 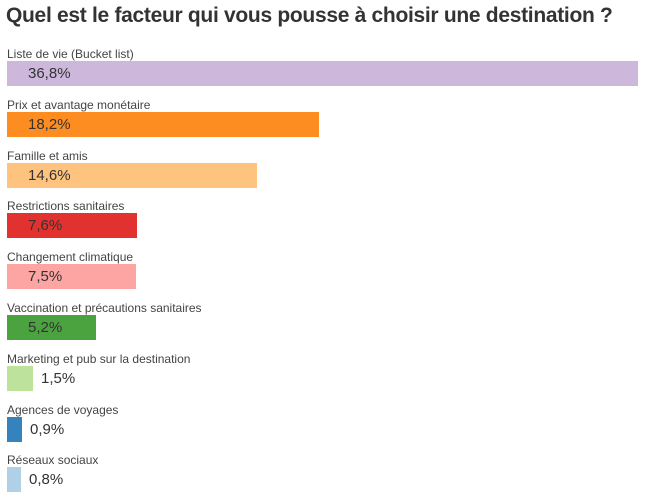 I want to click on value-label: 0,9%, so click(x=47, y=429).